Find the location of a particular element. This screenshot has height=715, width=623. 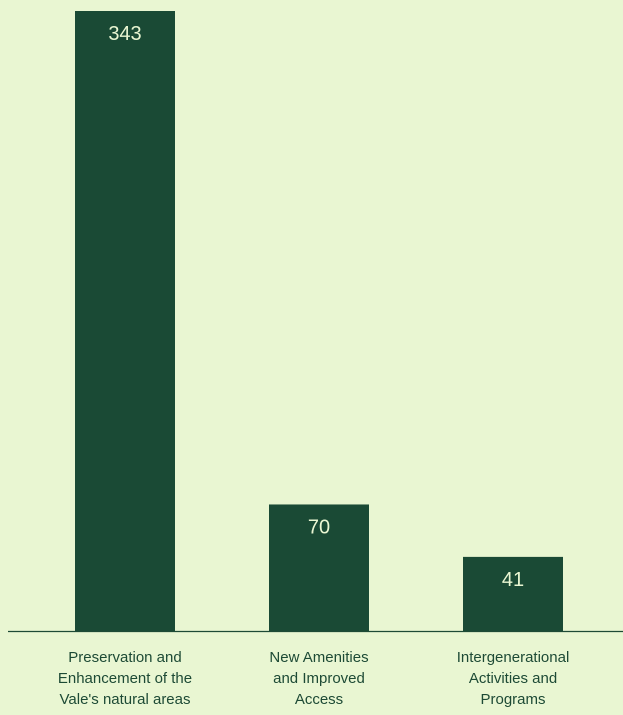

category-label-1-line-3: Vale's natural areas is located at coordinates (125, 699).